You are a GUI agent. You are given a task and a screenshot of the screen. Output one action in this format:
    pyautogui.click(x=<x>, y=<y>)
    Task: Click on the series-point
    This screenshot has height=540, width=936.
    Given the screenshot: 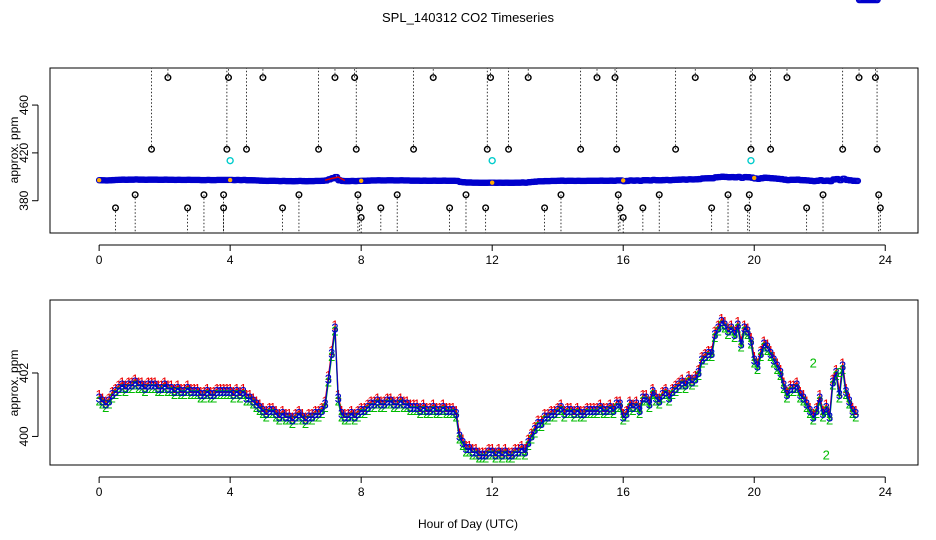 What is the action you would take?
    pyautogui.click(x=877, y=2)
    